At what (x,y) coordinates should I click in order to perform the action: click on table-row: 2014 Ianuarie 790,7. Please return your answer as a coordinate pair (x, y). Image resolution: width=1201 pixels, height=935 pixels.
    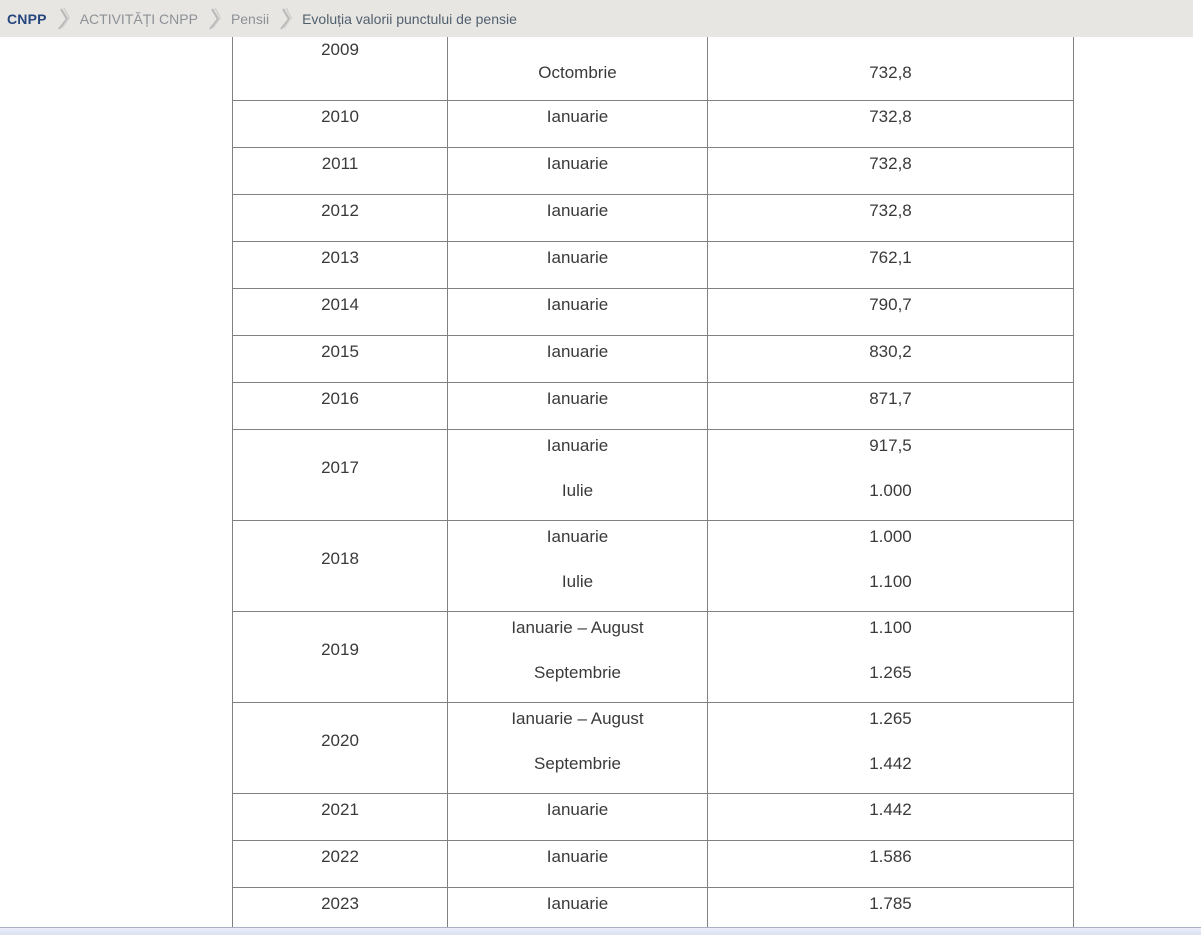
    Looking at the image, I should click on (653, 311).